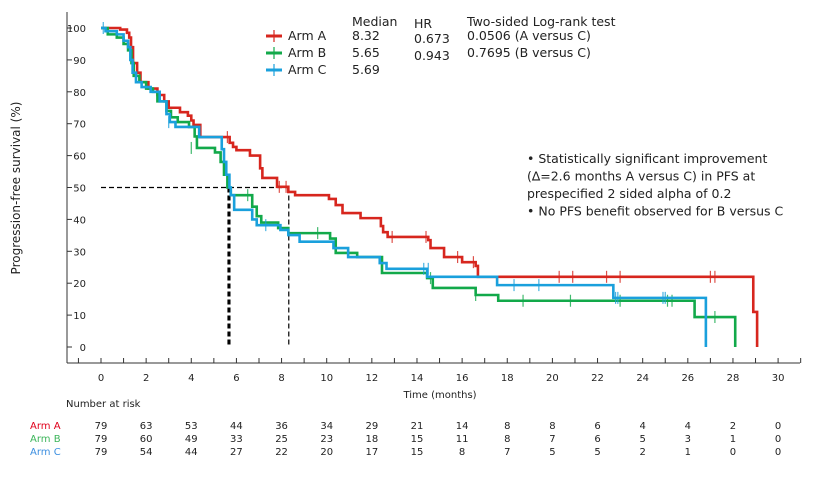 This screenshot has height=480, width=815. Describe the element at coordinates (417, 452) in the screenshot. I see `risk-value-arm-c: 15` at that location.